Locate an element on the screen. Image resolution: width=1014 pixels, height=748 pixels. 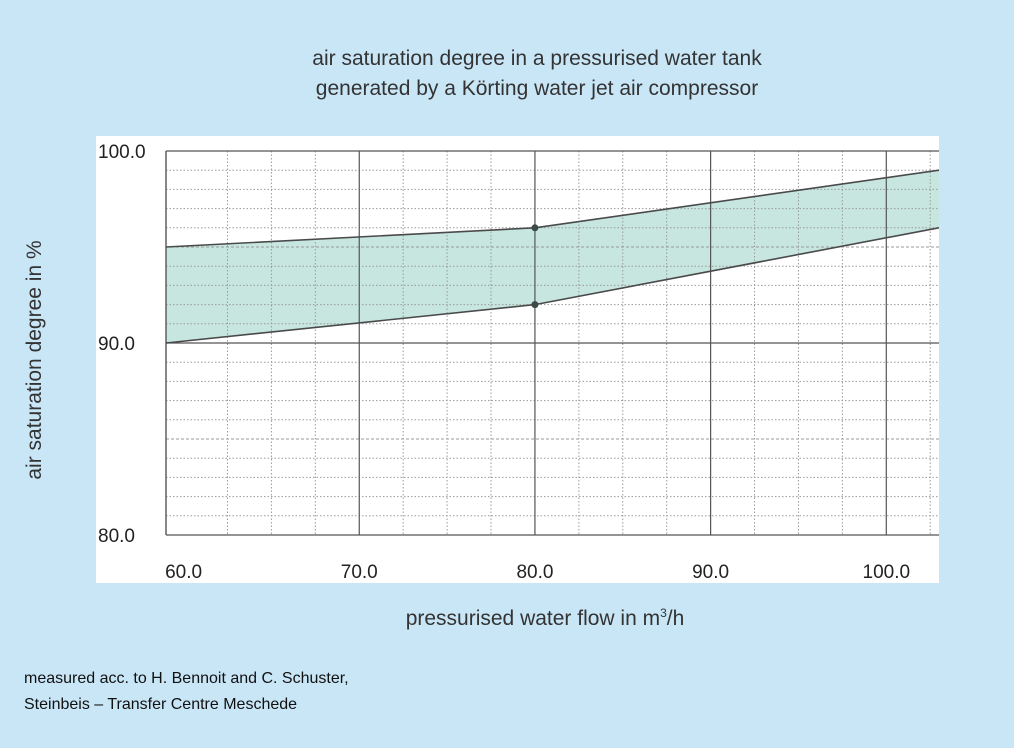
x-tick-label: 90.0 is located at coordinates (710, 572).